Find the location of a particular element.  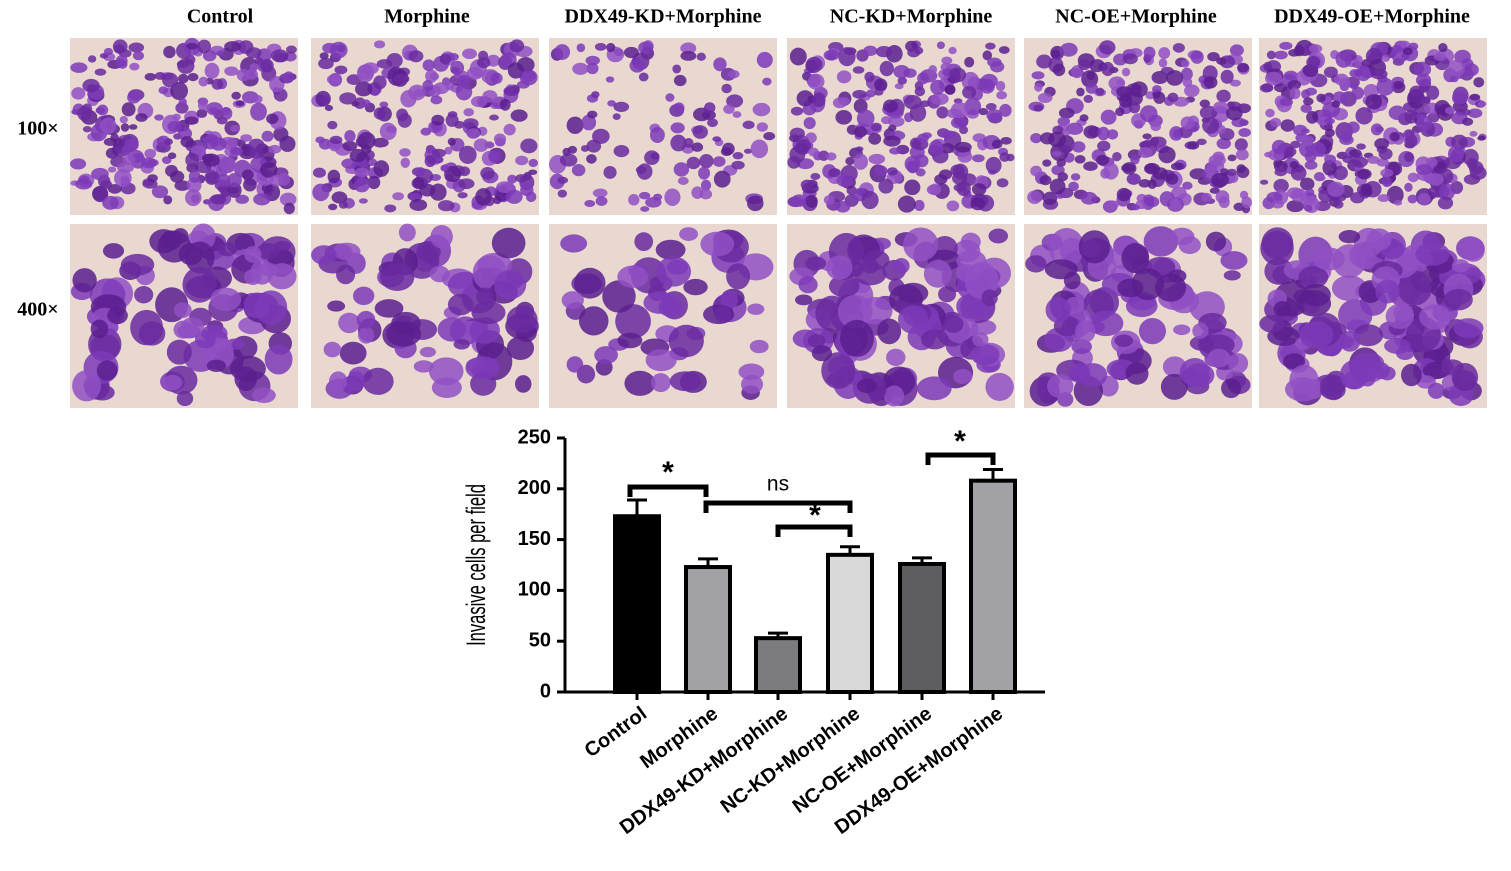

significance-label: * is located at coordinates (815, 515).